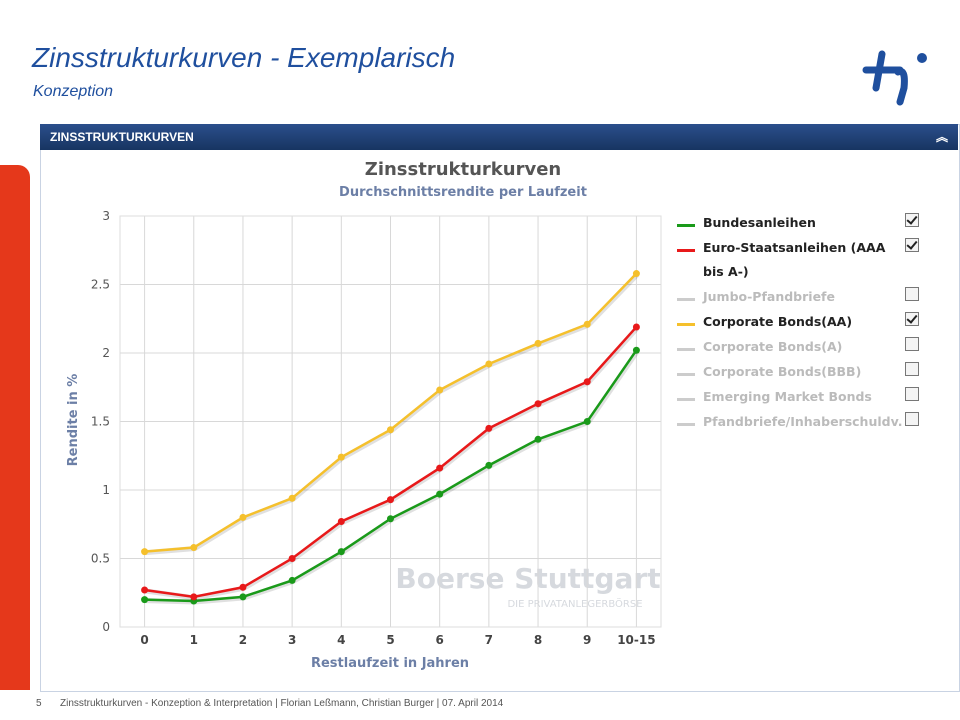 This screenshot has height=720, width=960. Describe the element at coordinates (538, 640) in the screenshot. I see `x-tick-label: 8` at that location.